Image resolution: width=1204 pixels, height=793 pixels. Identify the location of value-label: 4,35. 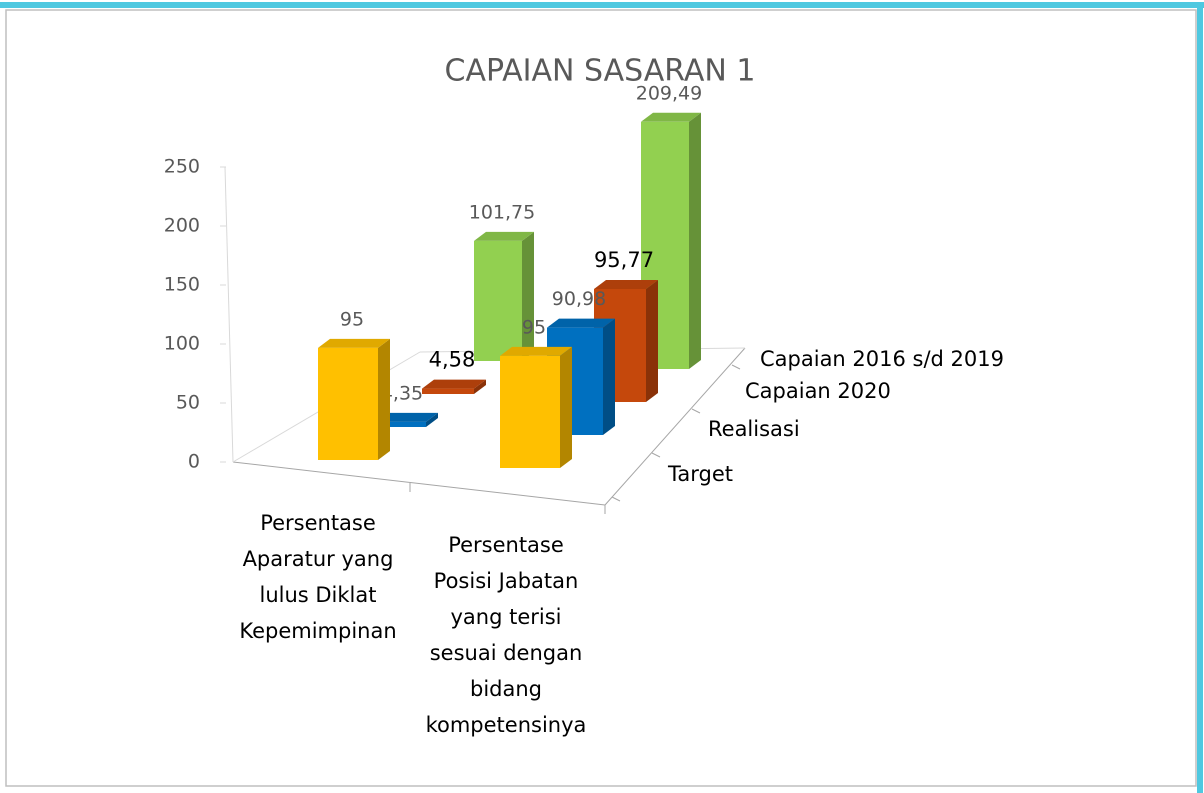
(402, 393).